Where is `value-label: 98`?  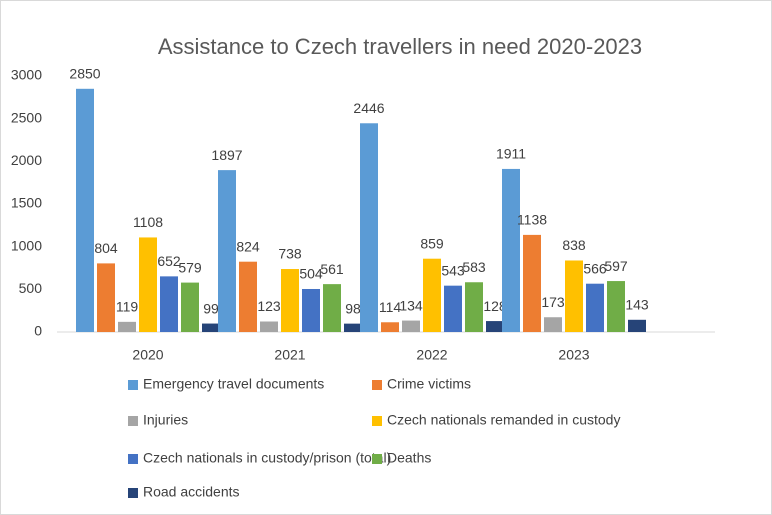 value-label: 98 is located at coordinates (353, 308).